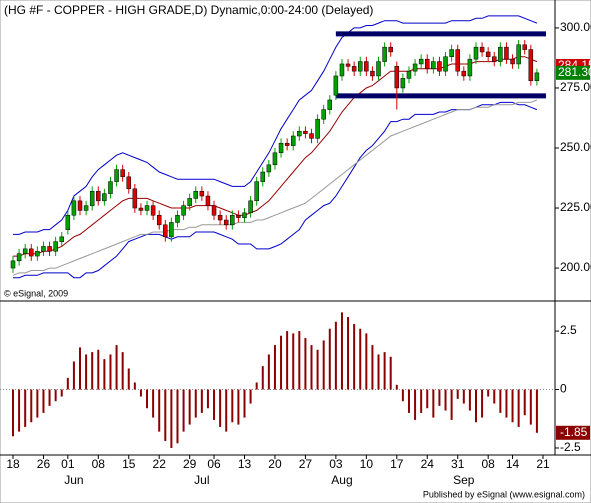 Image resolution: width=591 pixels, height=503 pixels. Describe the element at coordinates (336, 464) in the screenshot. I see `x-tick-label: 03` at that location.